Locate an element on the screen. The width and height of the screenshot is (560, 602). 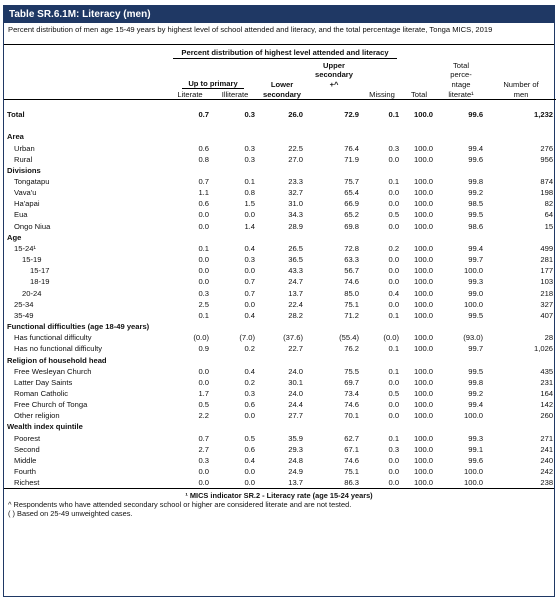
row-label: Rural is located at coordinates (23, 159).